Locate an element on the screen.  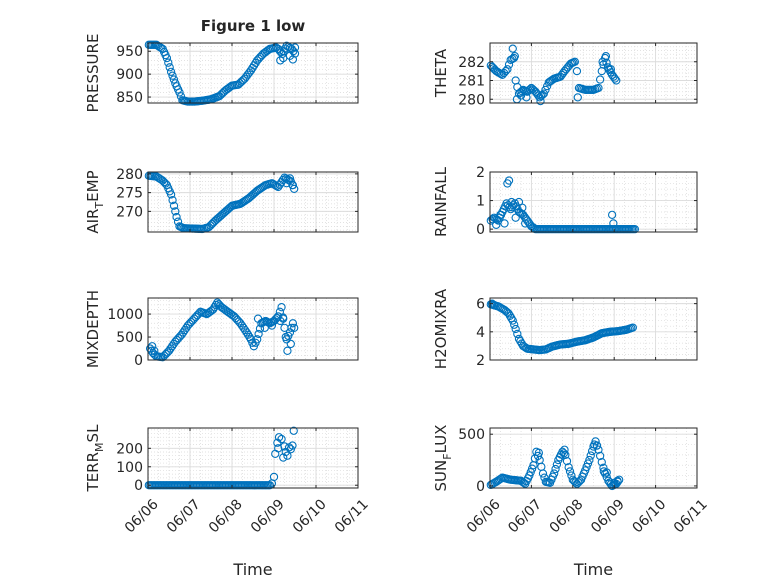
y-axis-label: SUNFLUX is located at coordinates (443, 458).